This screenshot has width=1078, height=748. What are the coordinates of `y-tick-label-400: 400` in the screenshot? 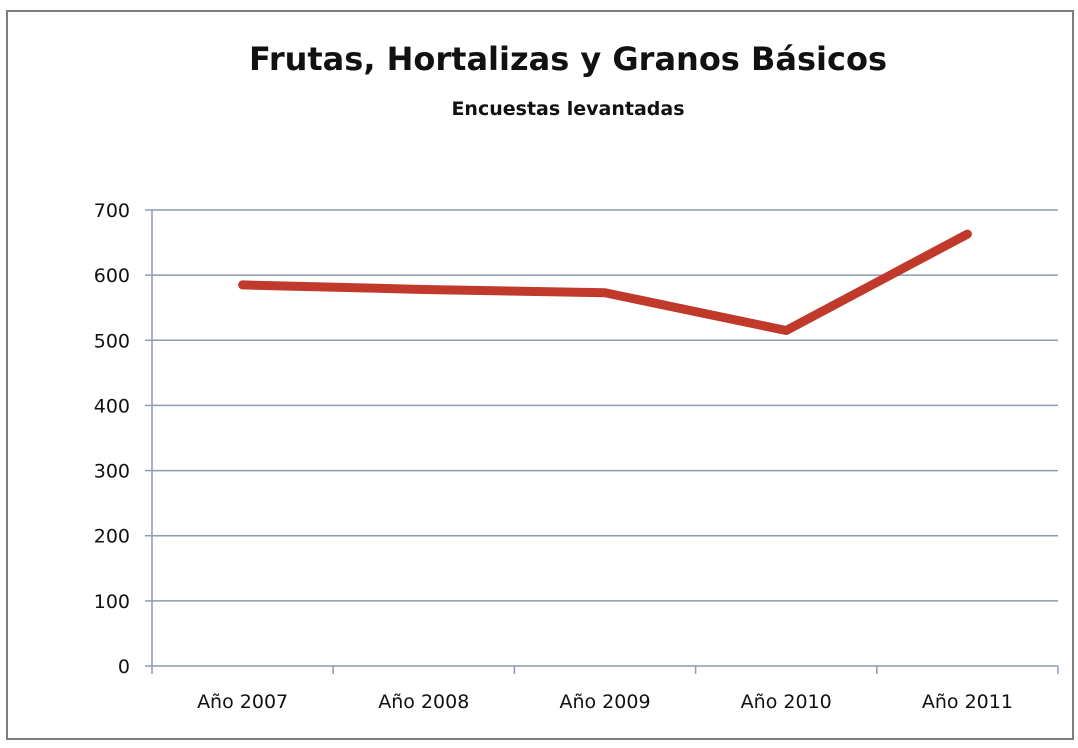 It's located at (112, 406).